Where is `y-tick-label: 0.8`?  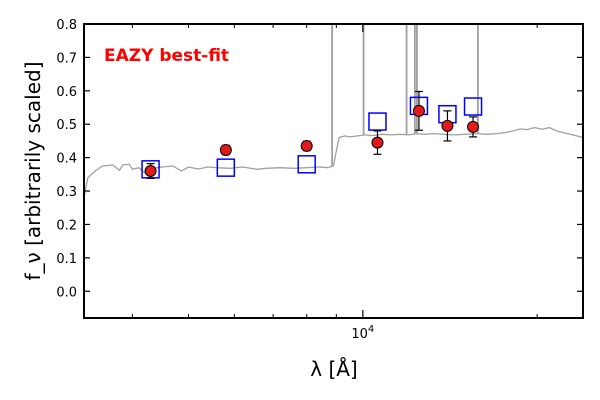 y-tick-label: 0.8 is located at coordinates (66, 25).